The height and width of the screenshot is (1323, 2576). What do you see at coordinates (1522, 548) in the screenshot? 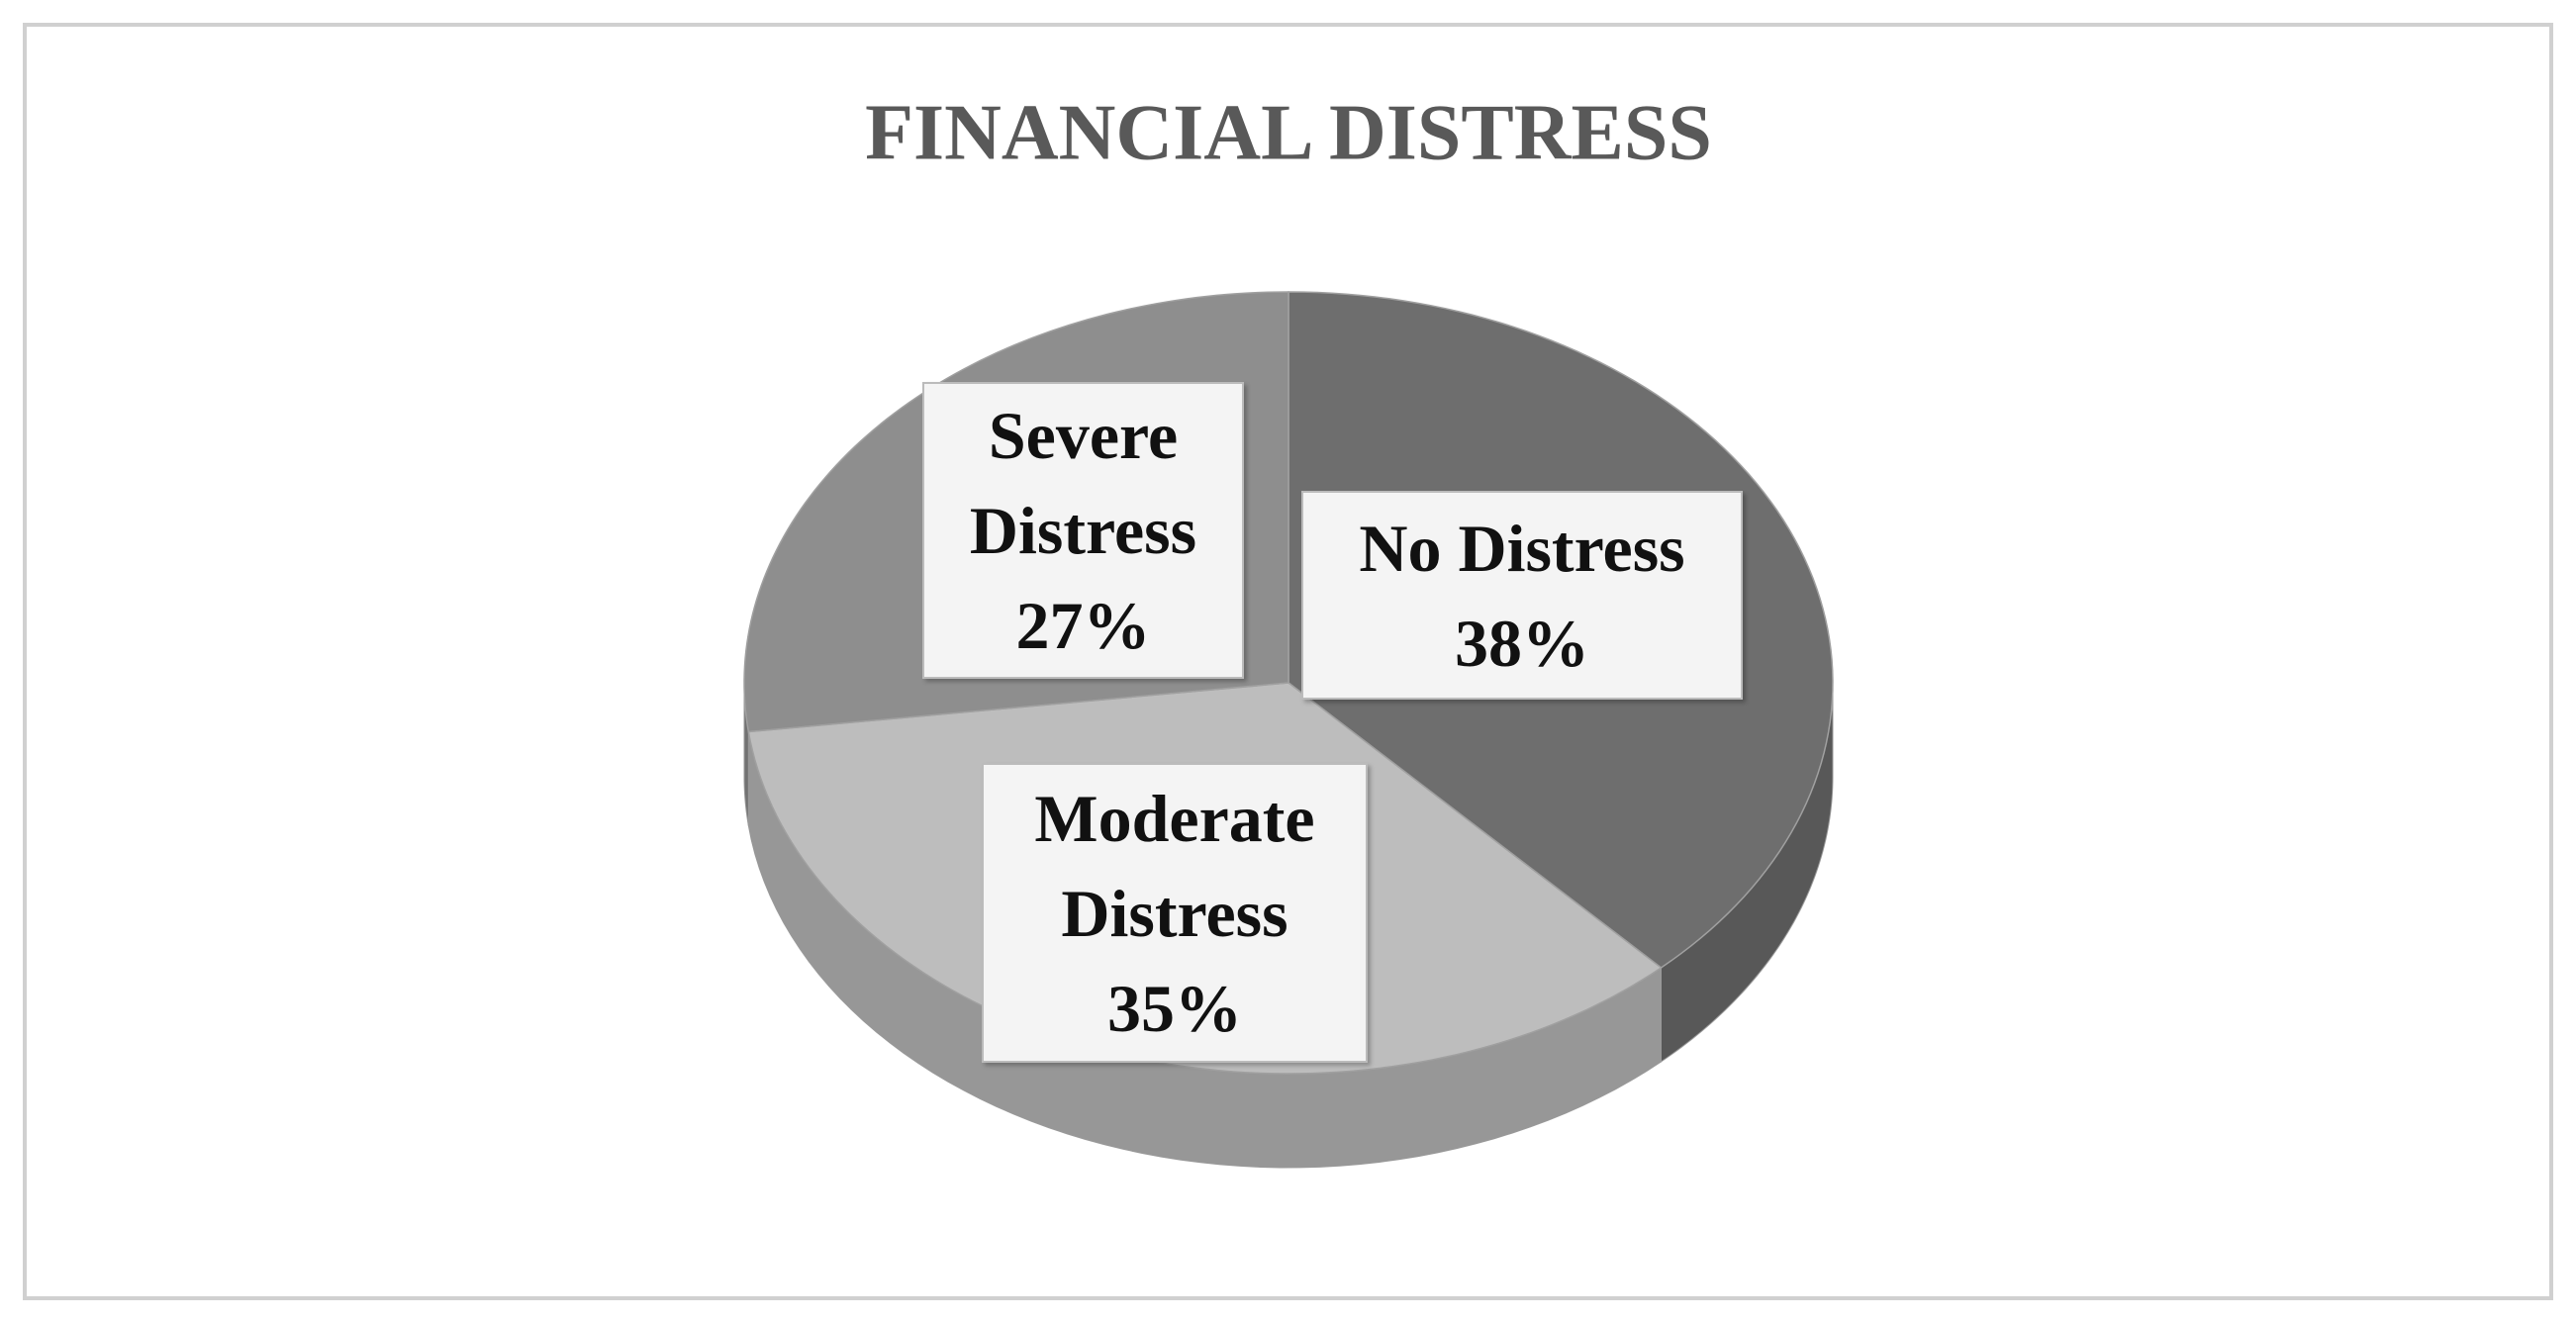
I see `label-category: No Distress` at bounding box center [1522, 548].